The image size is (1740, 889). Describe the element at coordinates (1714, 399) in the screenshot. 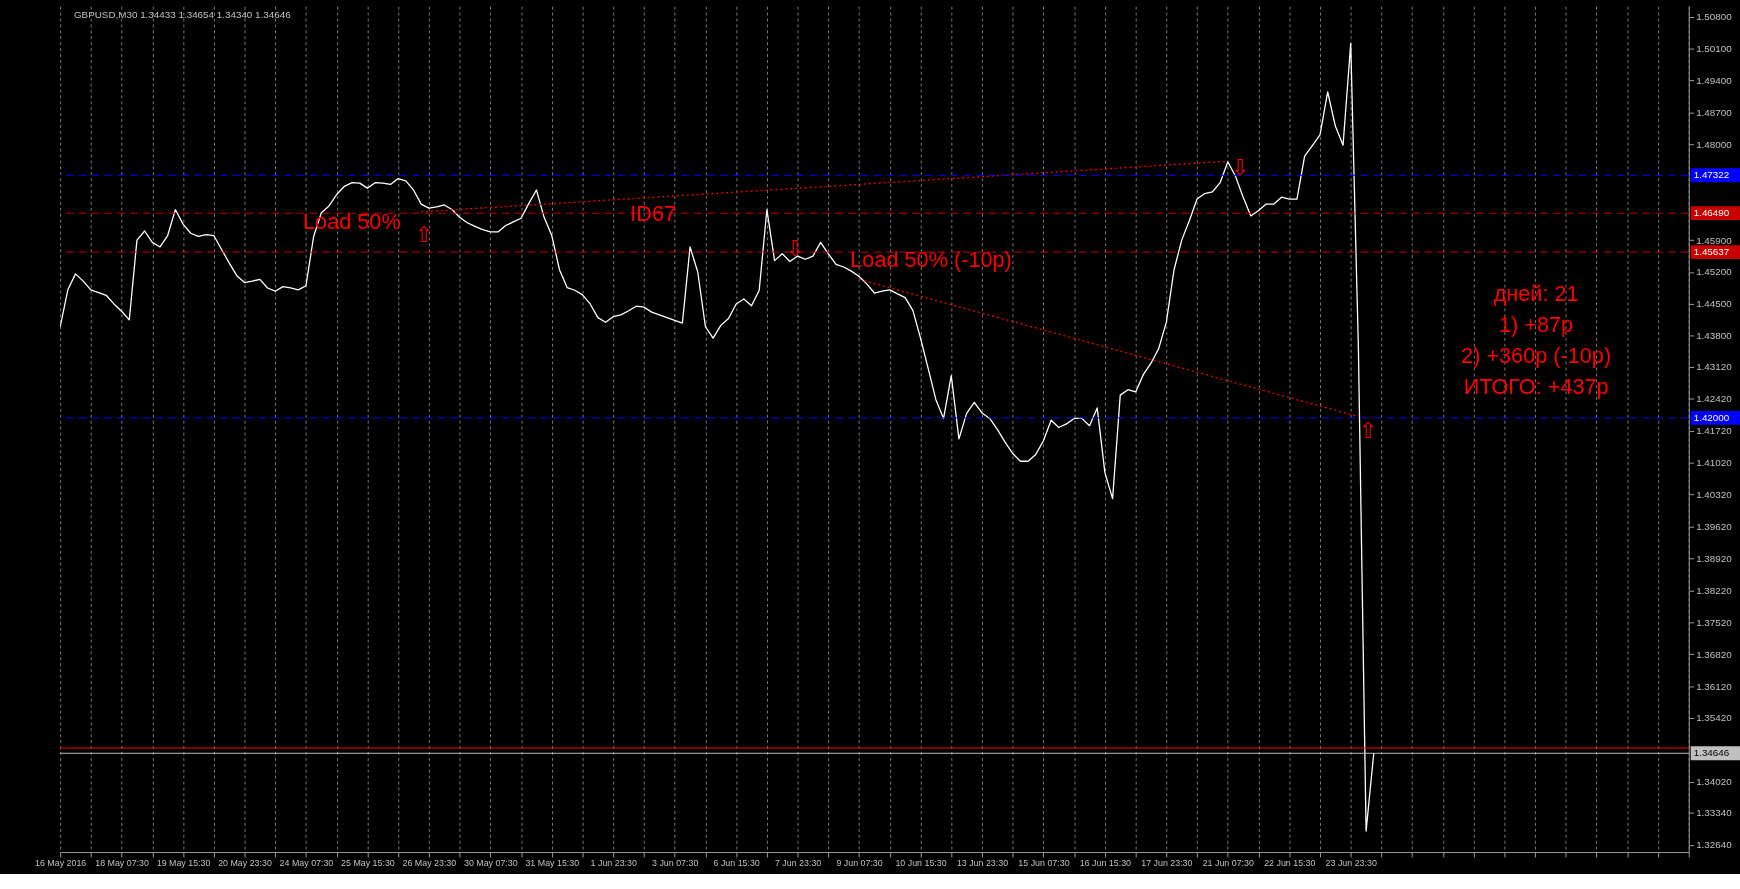

I see `y-tick-label: 1.42420` at that location.